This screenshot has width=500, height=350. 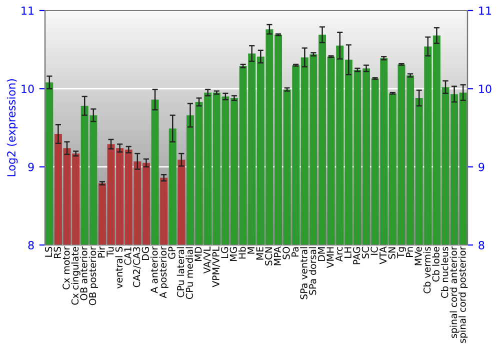 What do you see at coordinates (374, 250) in the screenshot?
I see `x-tick-label: IC` at bounding box center [374, 250].